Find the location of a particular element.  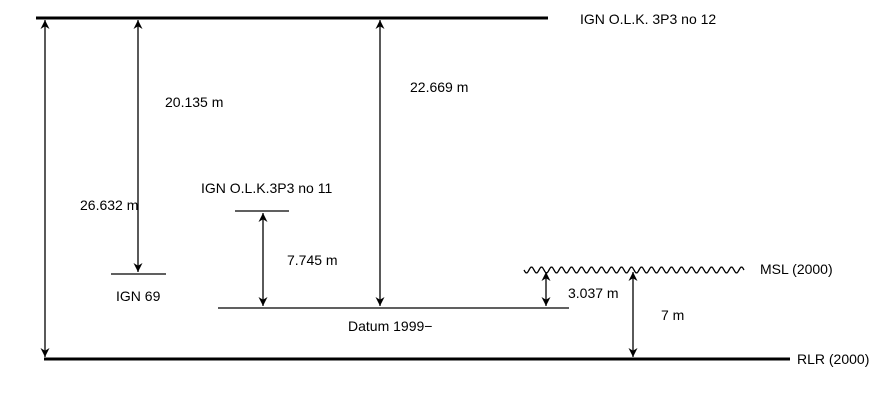

msl-wave-line is located at coordinates (634, 270).